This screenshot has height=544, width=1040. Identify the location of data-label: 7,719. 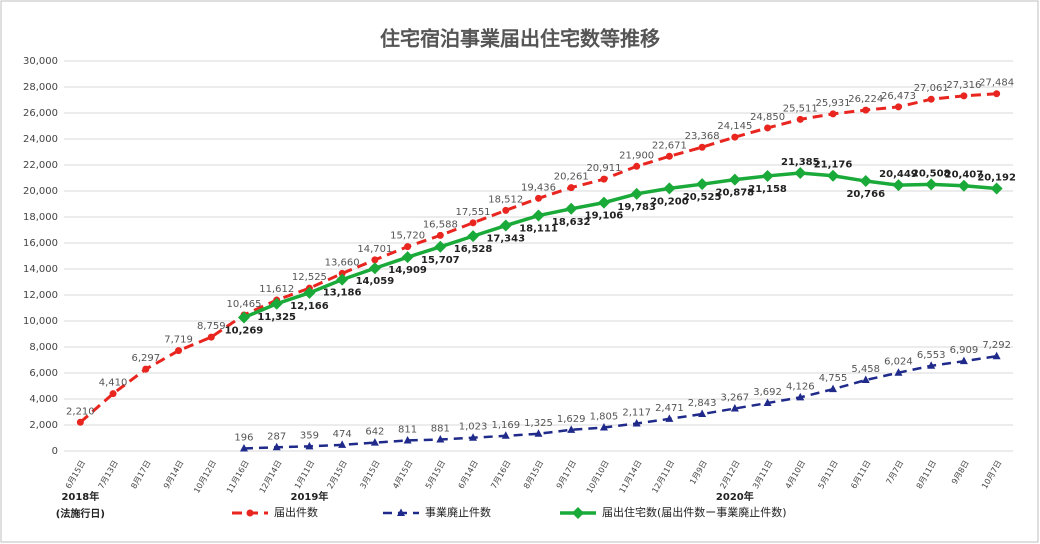
(178, 340).